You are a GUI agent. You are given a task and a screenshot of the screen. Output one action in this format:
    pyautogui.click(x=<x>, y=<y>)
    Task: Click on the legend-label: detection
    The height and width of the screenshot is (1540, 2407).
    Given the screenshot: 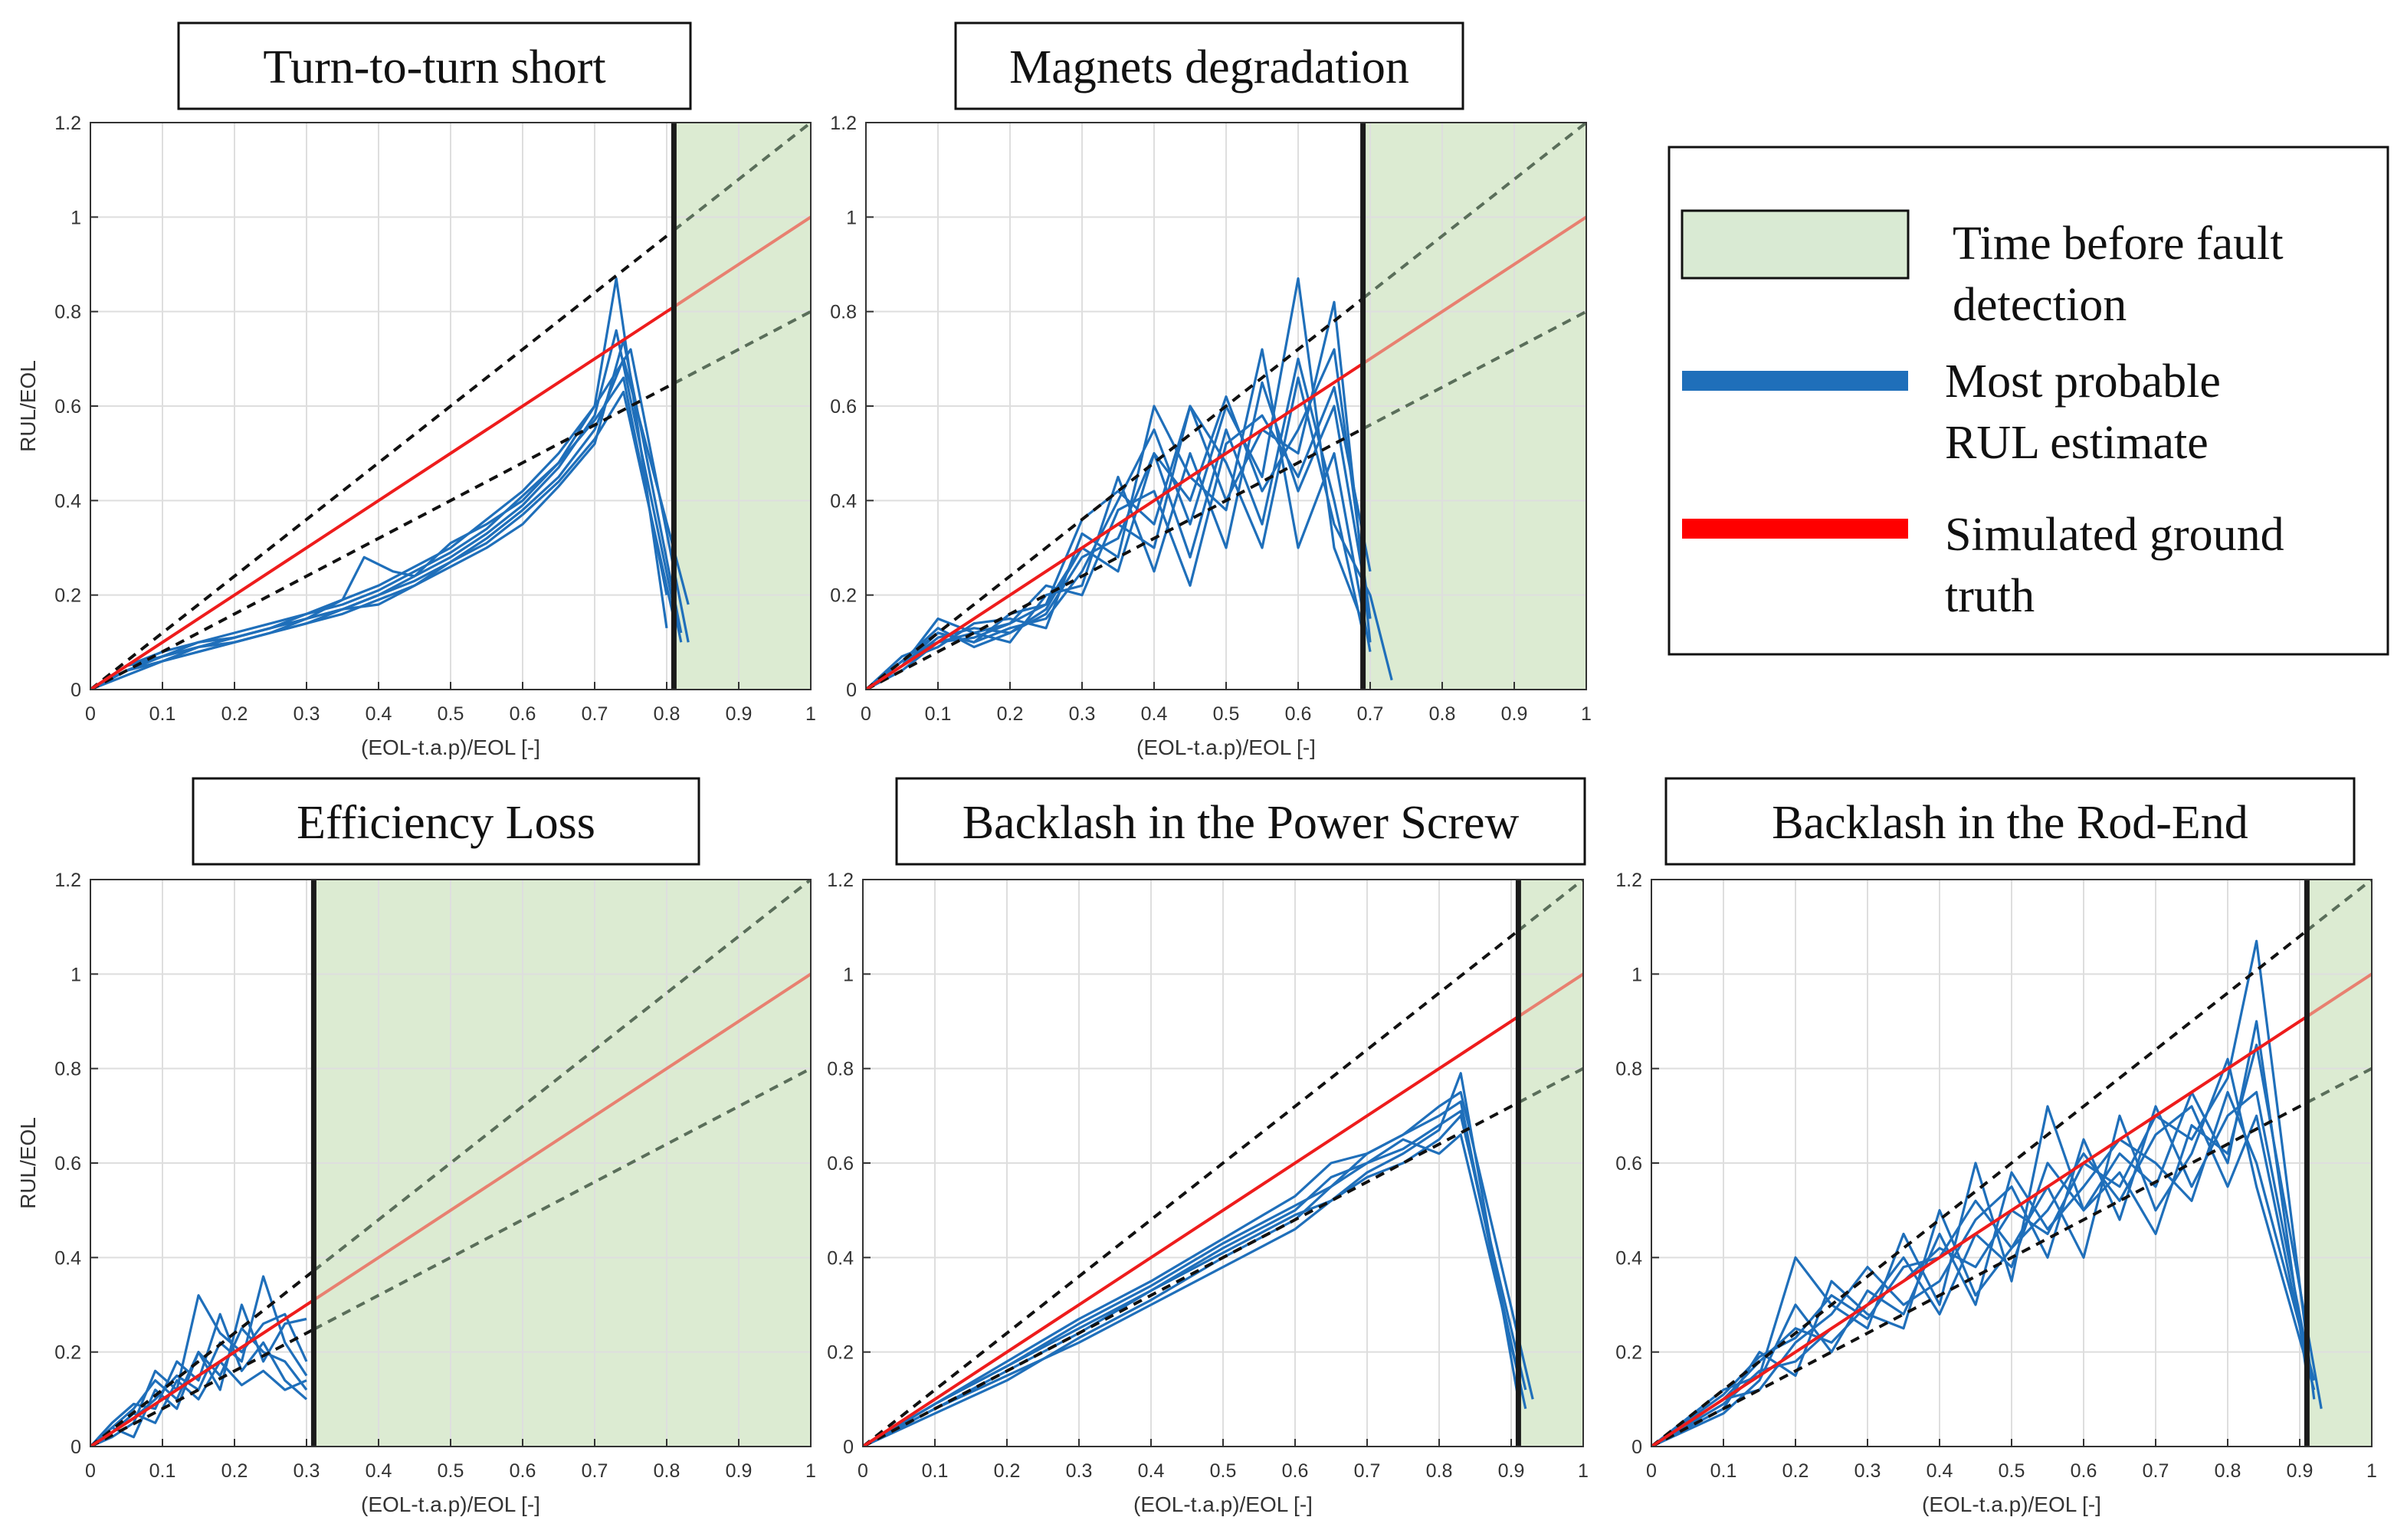 What is the action you would take?
    pyautogui.click(x=2040, y=305)
    